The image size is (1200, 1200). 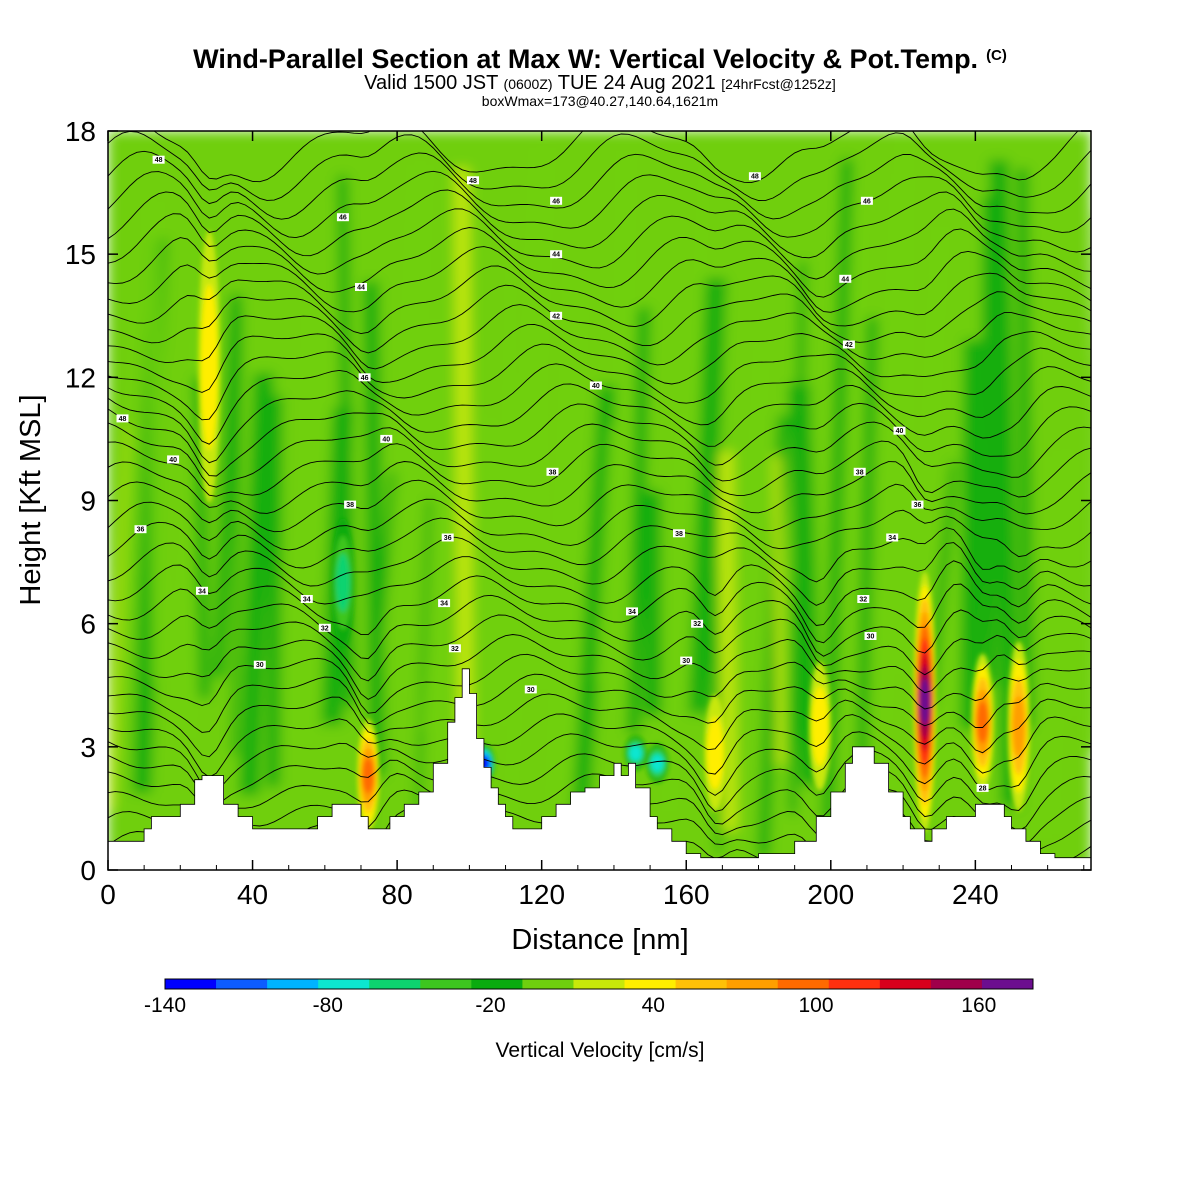 I want to click on contour-label: 38, so click(x=859, y=471).